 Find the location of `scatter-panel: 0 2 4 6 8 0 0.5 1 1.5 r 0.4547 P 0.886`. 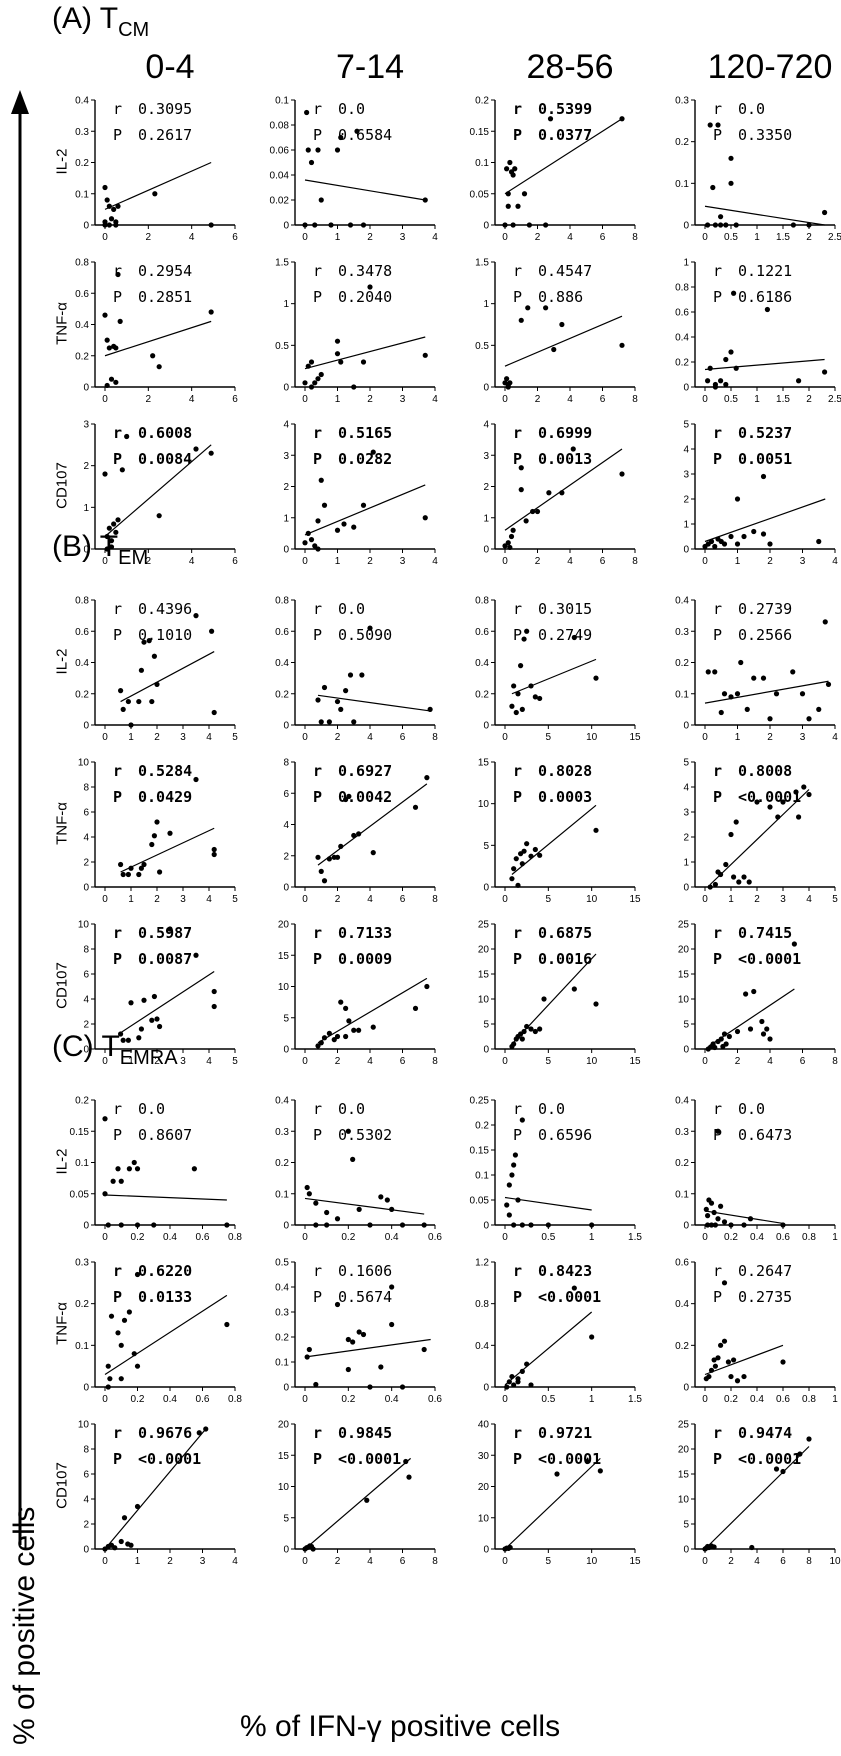

scatter-panel: 0 2 4 6 8 0 0.5 1 1.5 r 0.4547 P 0.886 is located at coordinates (556, 332).